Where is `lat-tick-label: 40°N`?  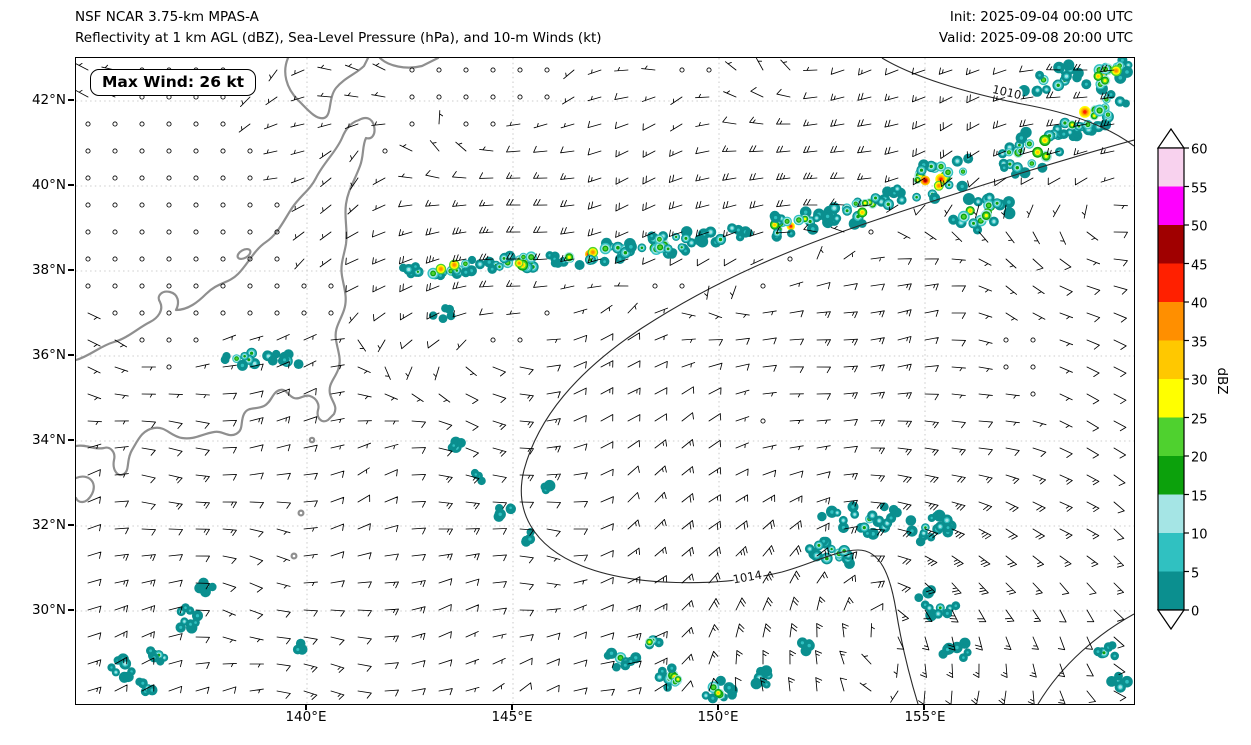
lat-tick-label: 40°N is located at coordinates (48, 185).